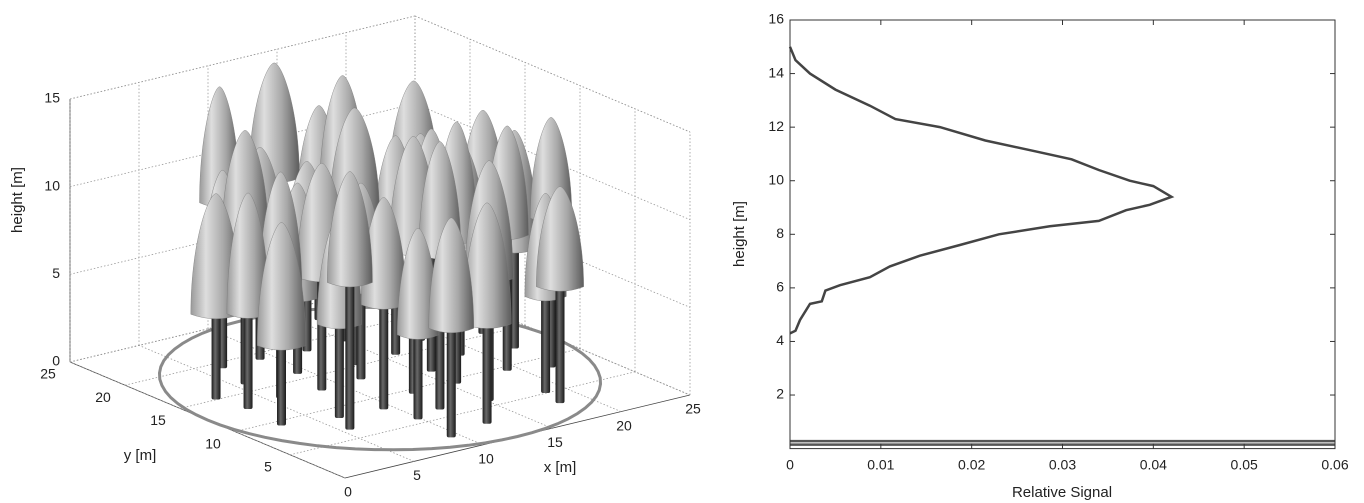  What do you see at coordinates (158, 420) in the screenshot?
I see `y-tick-label: 15` at bounding box center [158, 420].